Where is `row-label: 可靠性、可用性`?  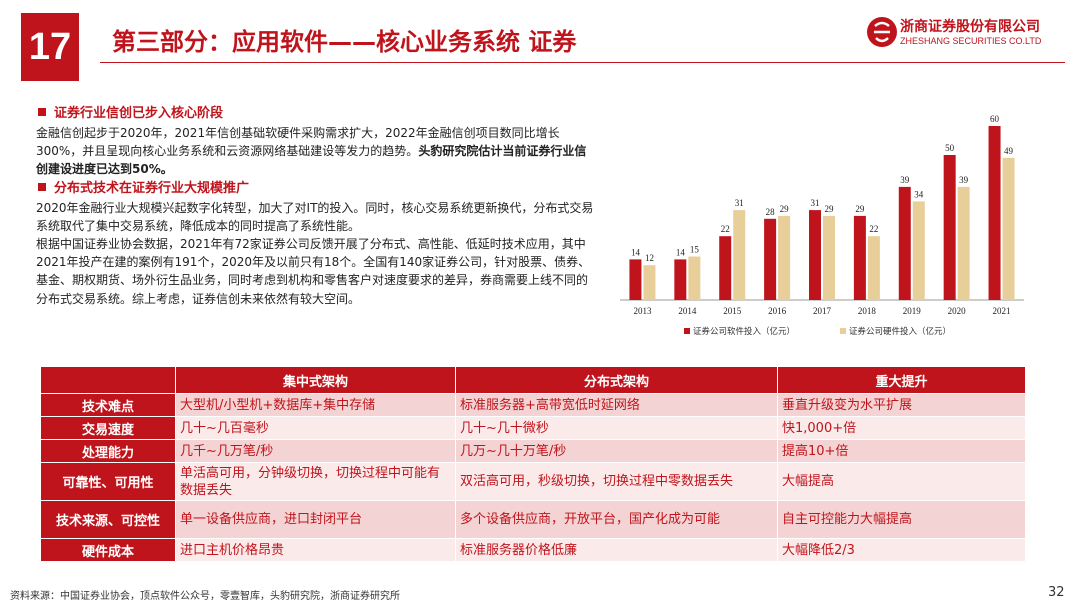
row-label: 可靠性、可用性 is located at coordinates (108, 481).